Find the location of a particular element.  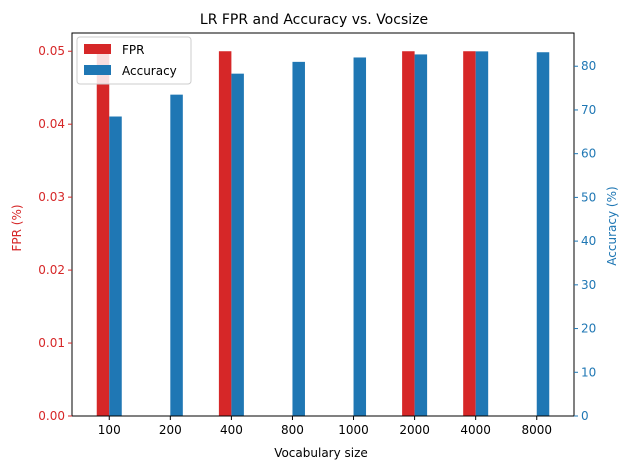

x-tick-label-400: 400 is located at coordinates (231, 430).